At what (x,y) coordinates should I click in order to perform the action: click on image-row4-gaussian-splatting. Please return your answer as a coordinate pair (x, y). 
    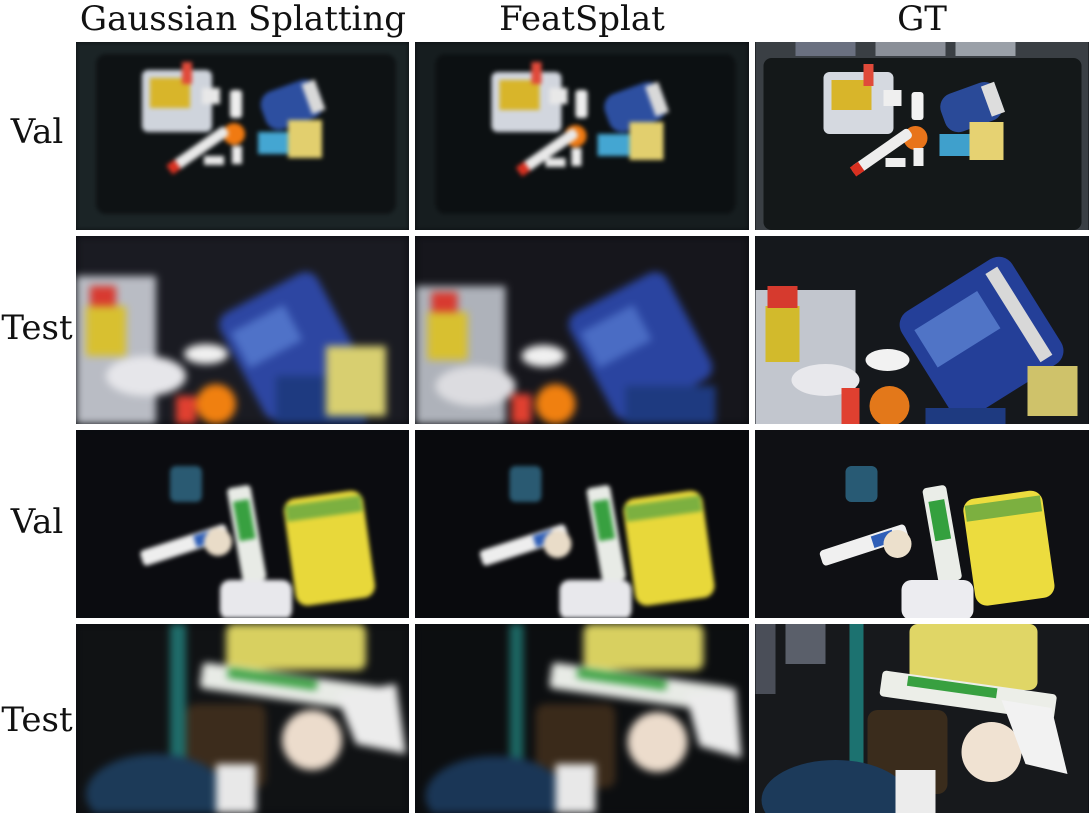
    Looking at the image, I should click on (242, 718).